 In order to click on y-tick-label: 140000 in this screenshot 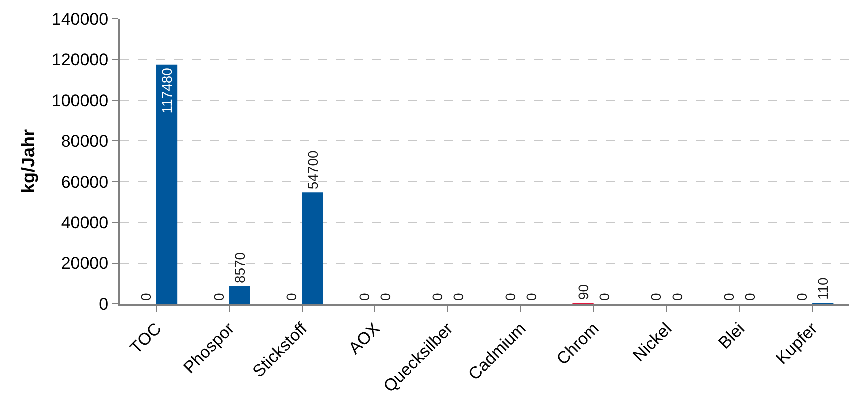, I will do `click(80, 19)`.